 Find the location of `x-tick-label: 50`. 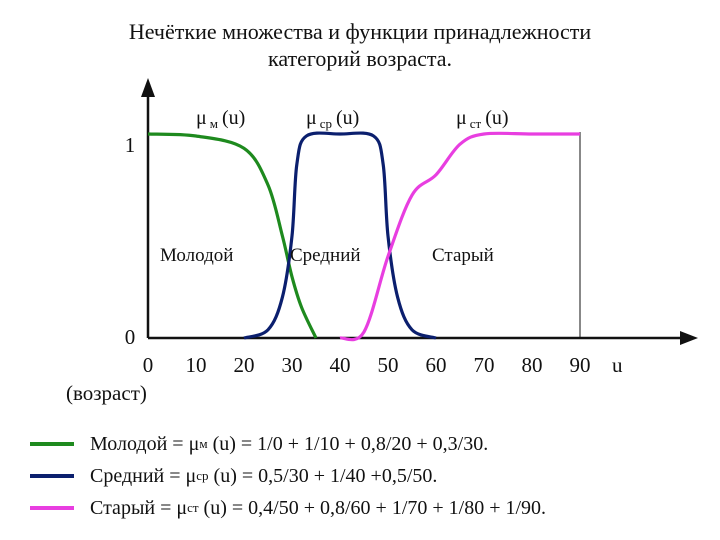

x-tick-label: 50 is located at coordinates (388, 365).